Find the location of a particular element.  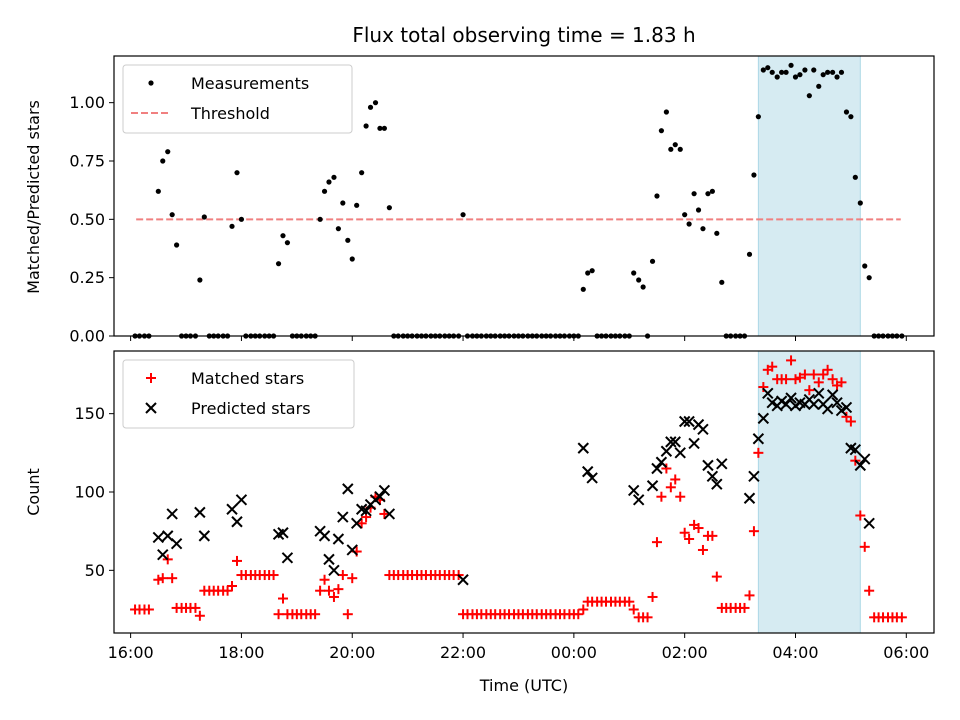

x-tick-label: 04:00 is located at coordinates (795, 652).